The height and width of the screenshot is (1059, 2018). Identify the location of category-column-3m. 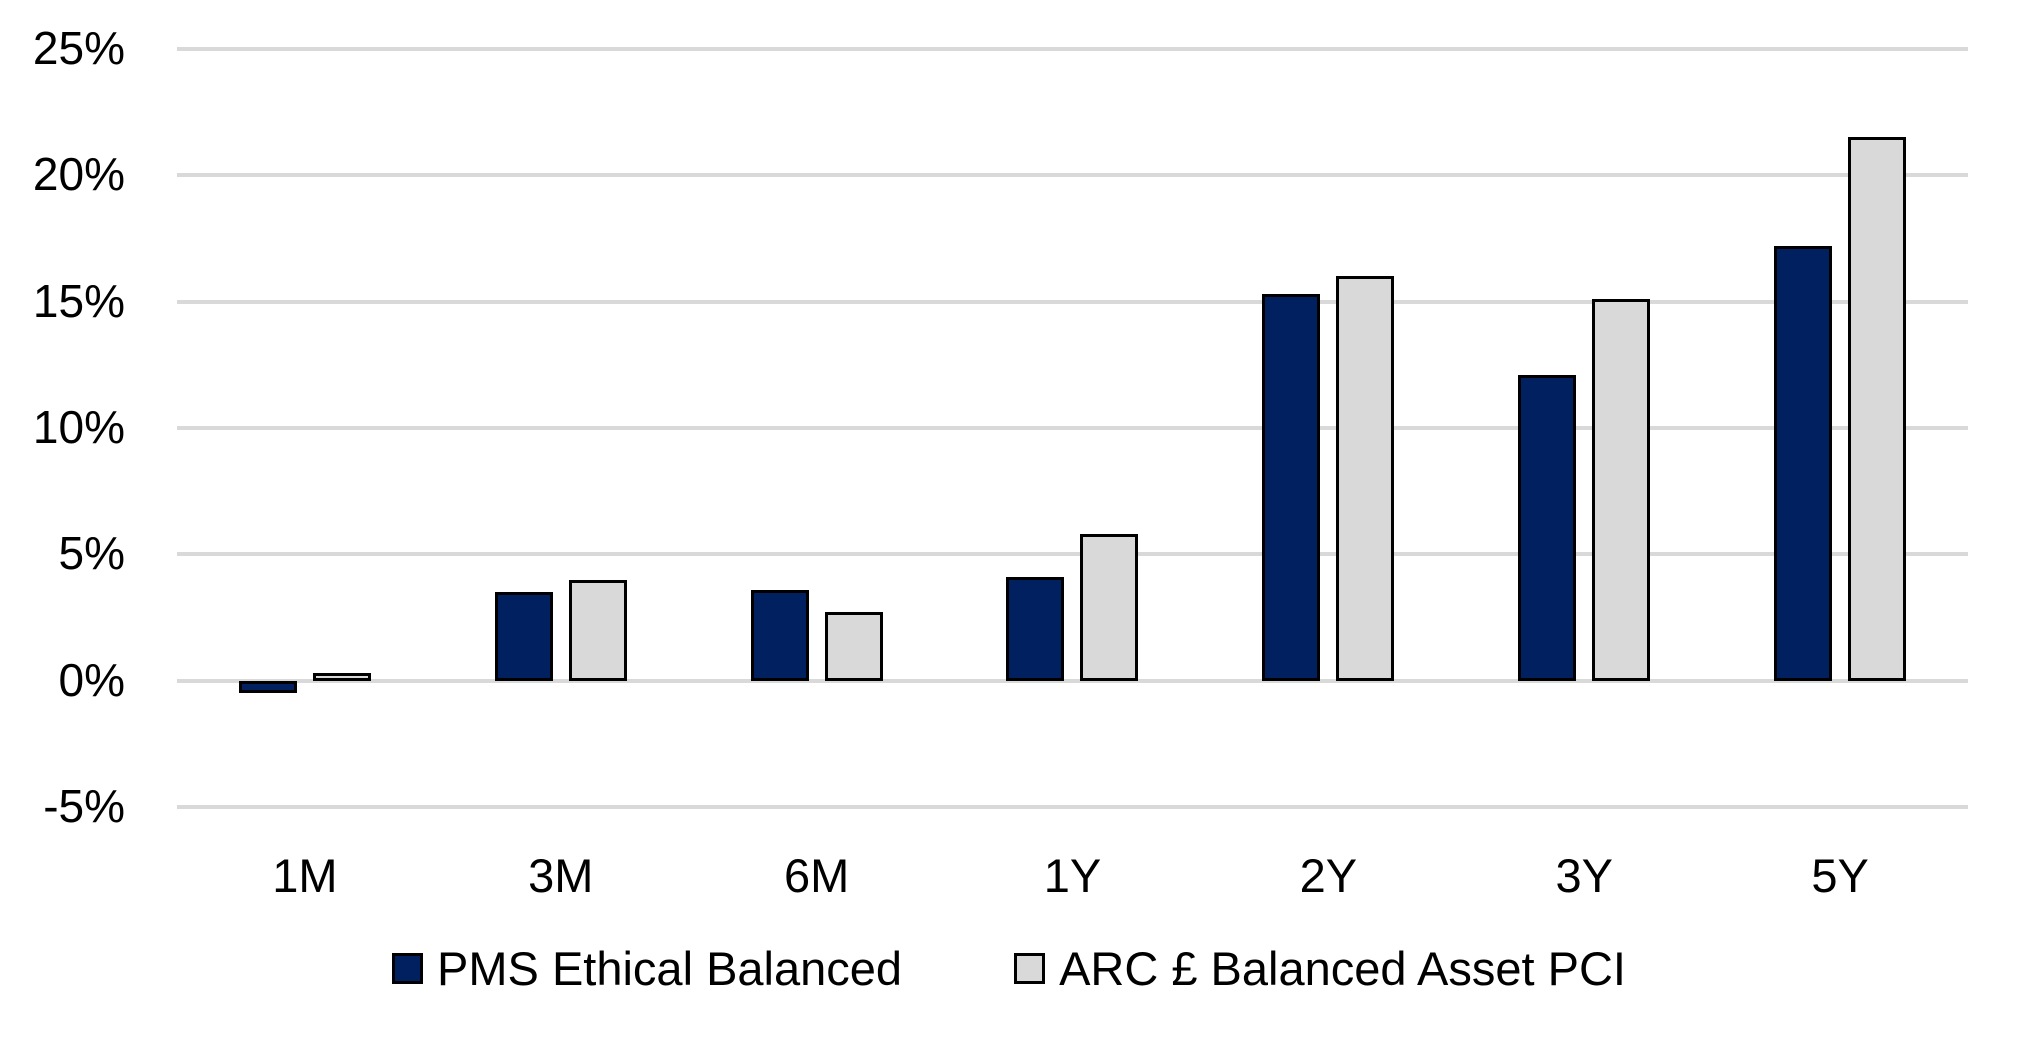
(561, 428).